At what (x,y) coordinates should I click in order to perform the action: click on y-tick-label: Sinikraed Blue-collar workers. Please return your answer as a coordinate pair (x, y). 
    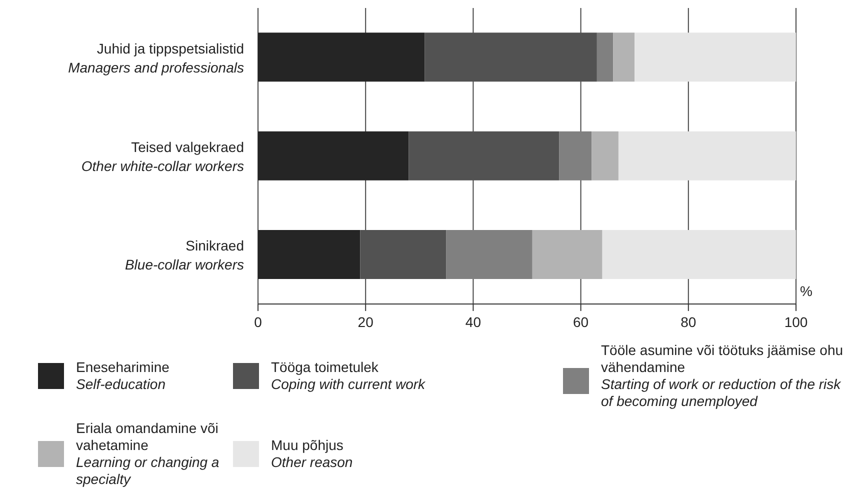
    Looking at the image, I should click on (184, 255).